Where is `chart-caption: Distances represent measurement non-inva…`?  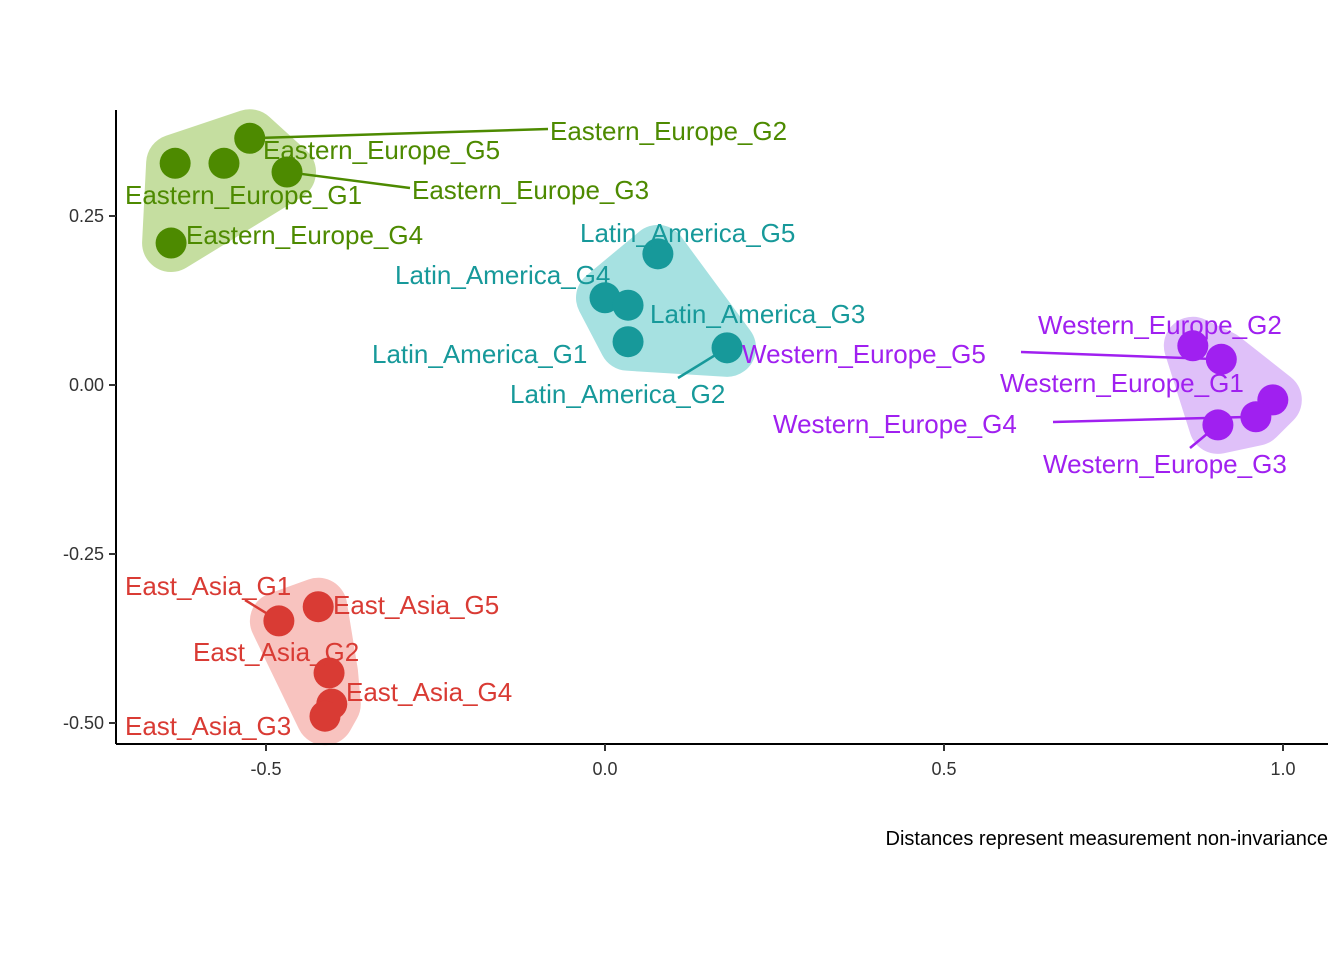 chart-caption: Distances represent measurement non-inva… is located at coordinates (1107, 839).